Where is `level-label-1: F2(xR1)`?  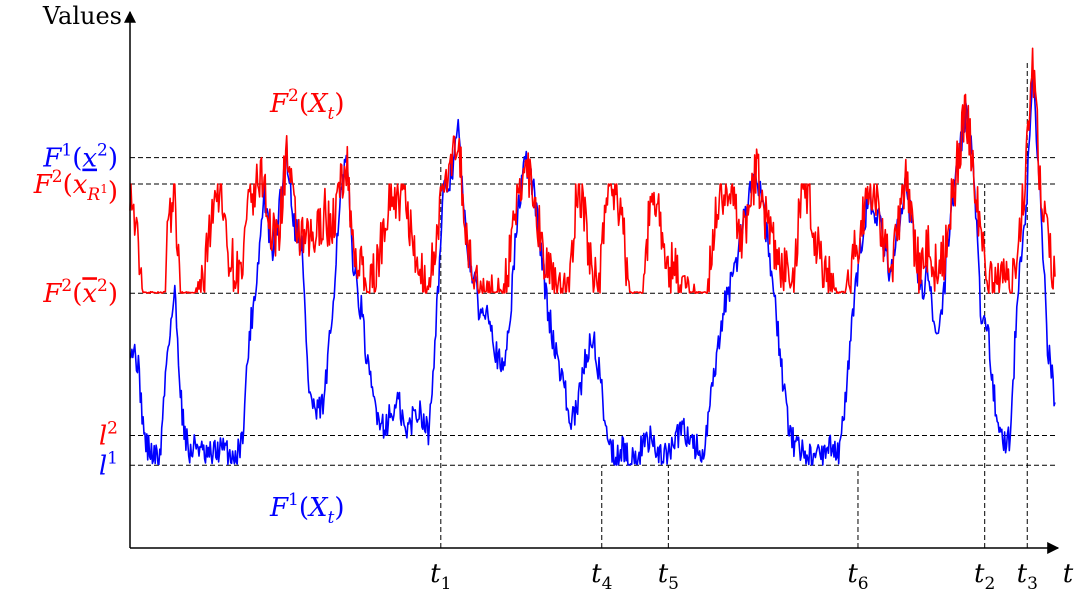 level-label-1: F2(xR1) is located at coordinates (75, 187).